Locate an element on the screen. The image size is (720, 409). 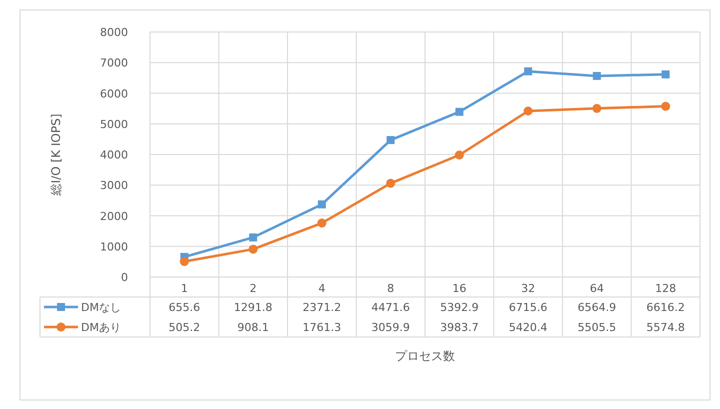
x-tick-label: 16 is located at coordinates (459, 288).